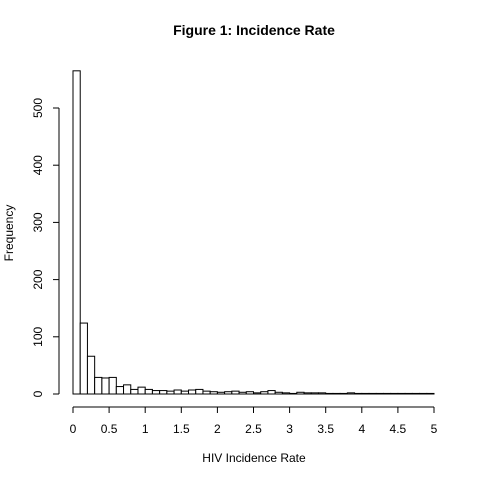  Describe the element at coordinates (325, 429) in the screenshot. I see `x-tick-label: 3.5` at that location.